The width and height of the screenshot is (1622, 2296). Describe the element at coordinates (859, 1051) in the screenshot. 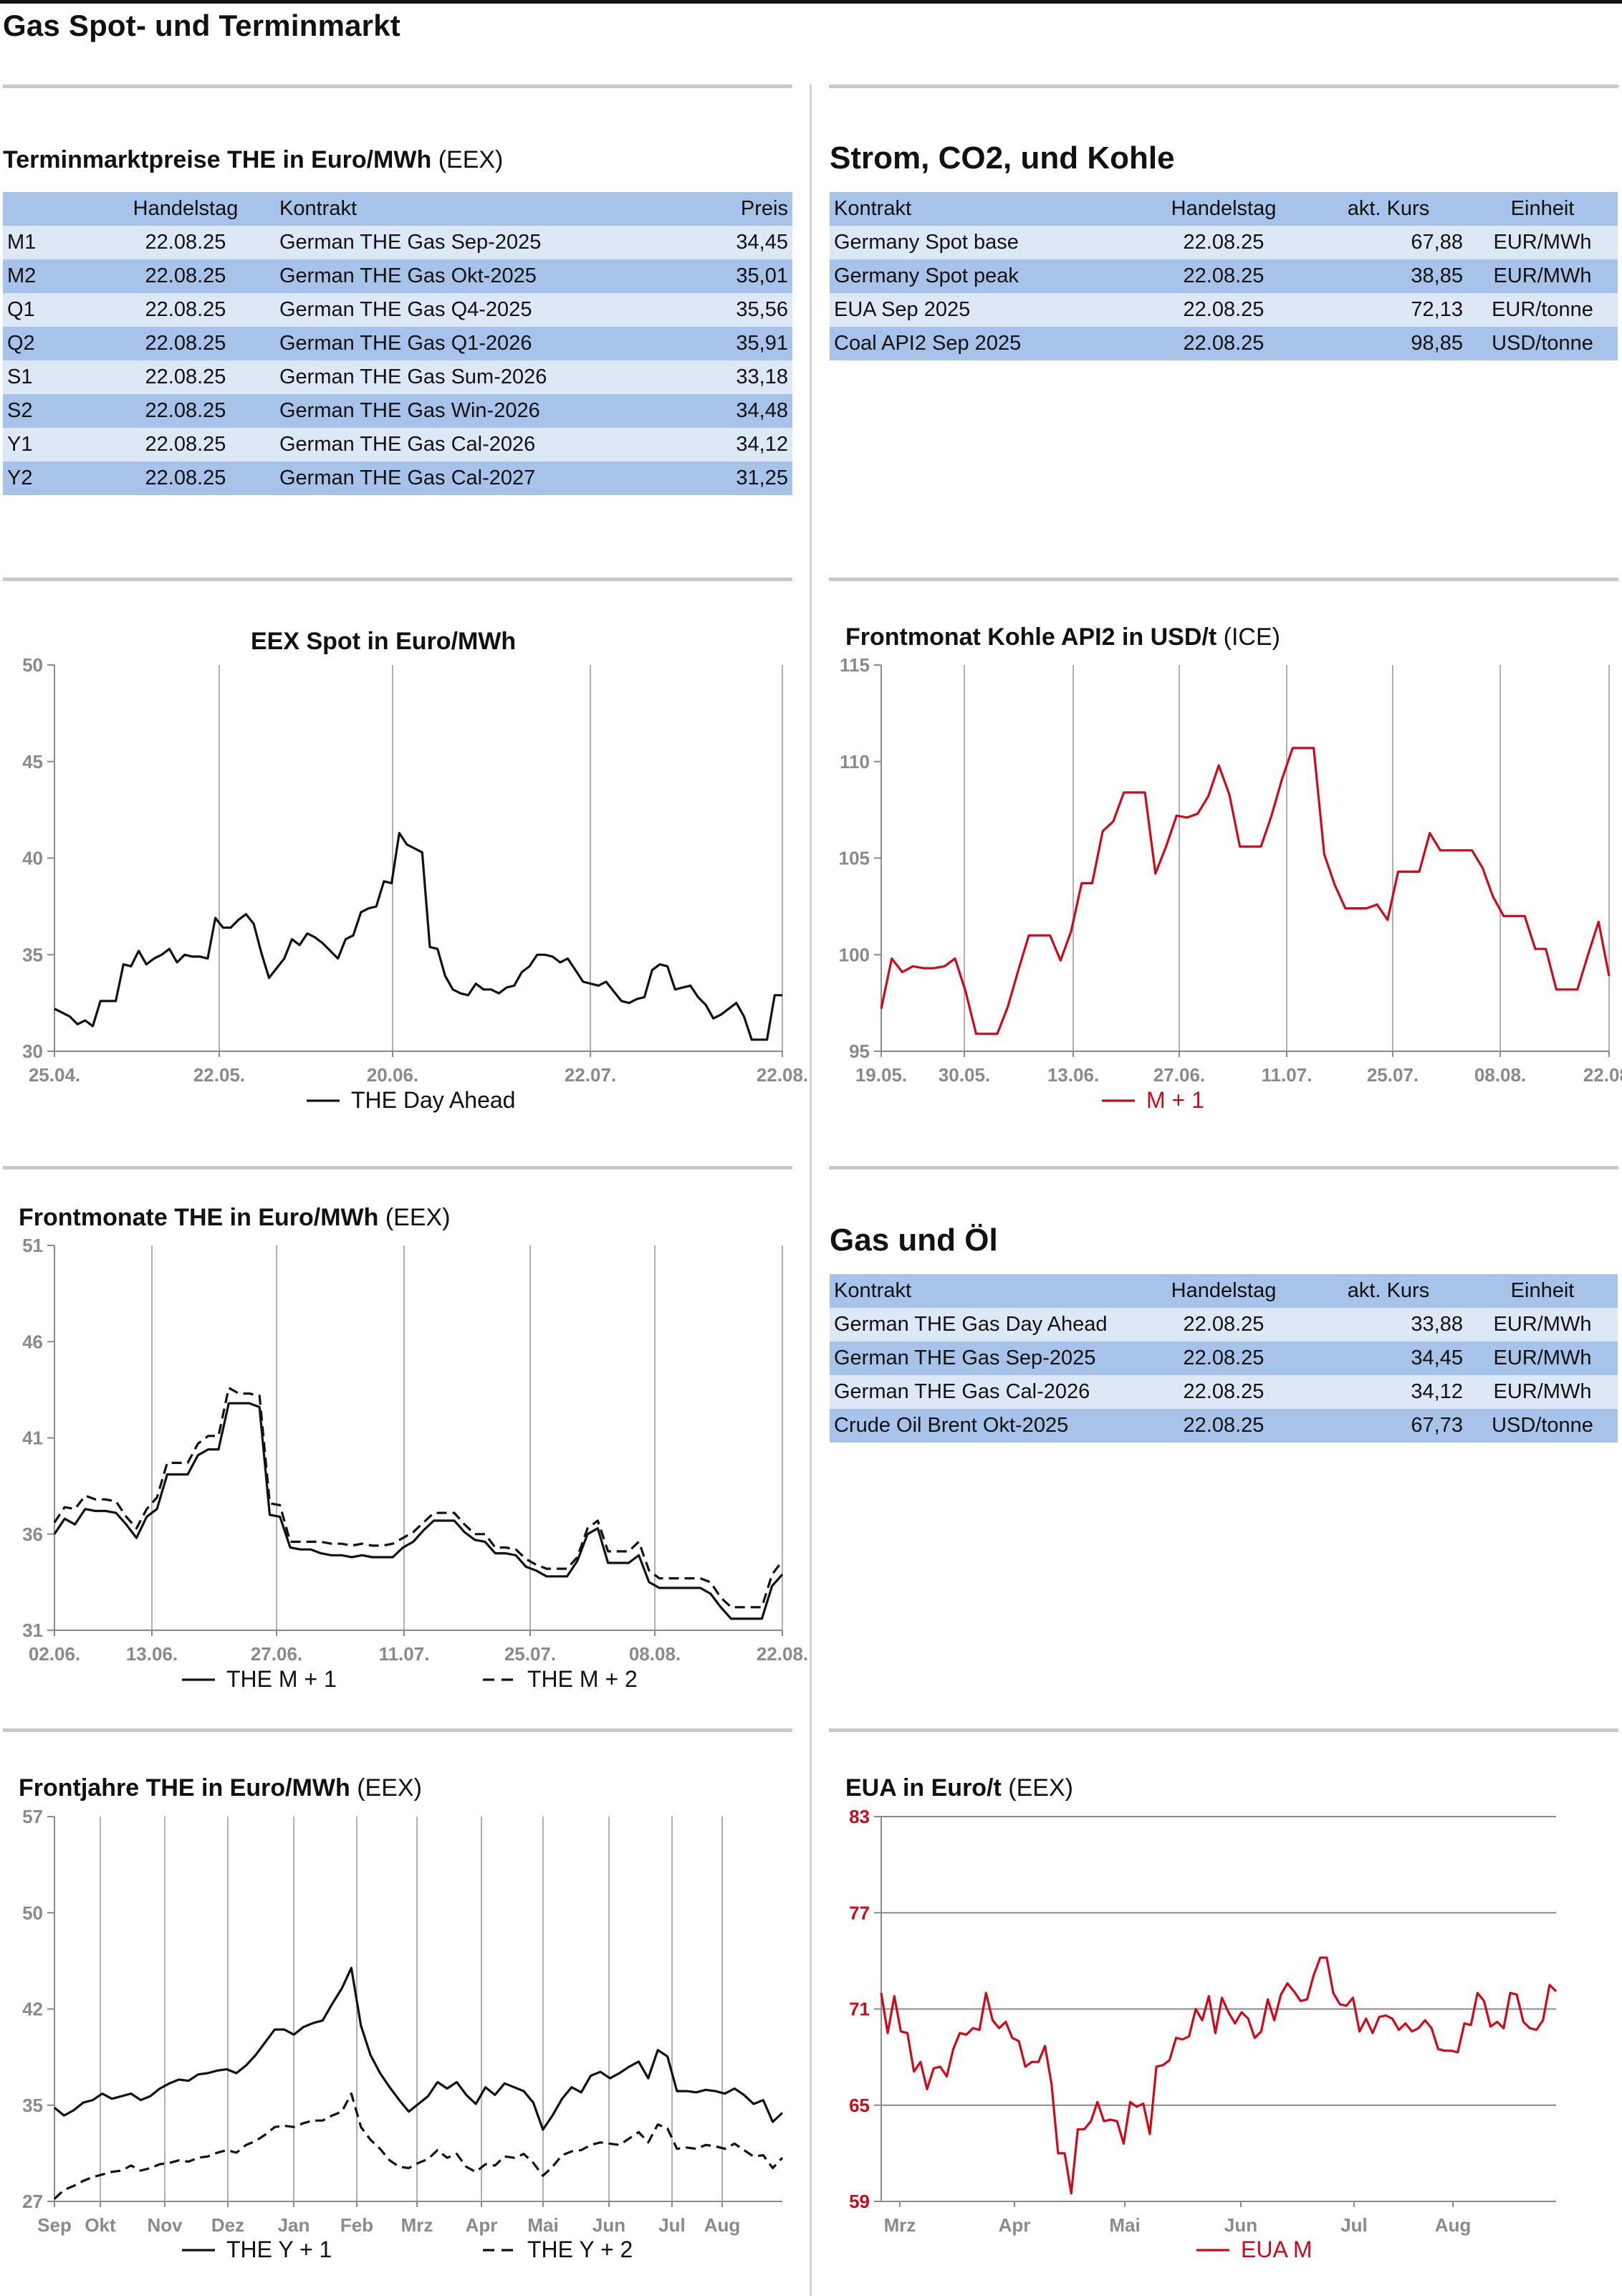

I see `y-tick-label: 95` at that location.